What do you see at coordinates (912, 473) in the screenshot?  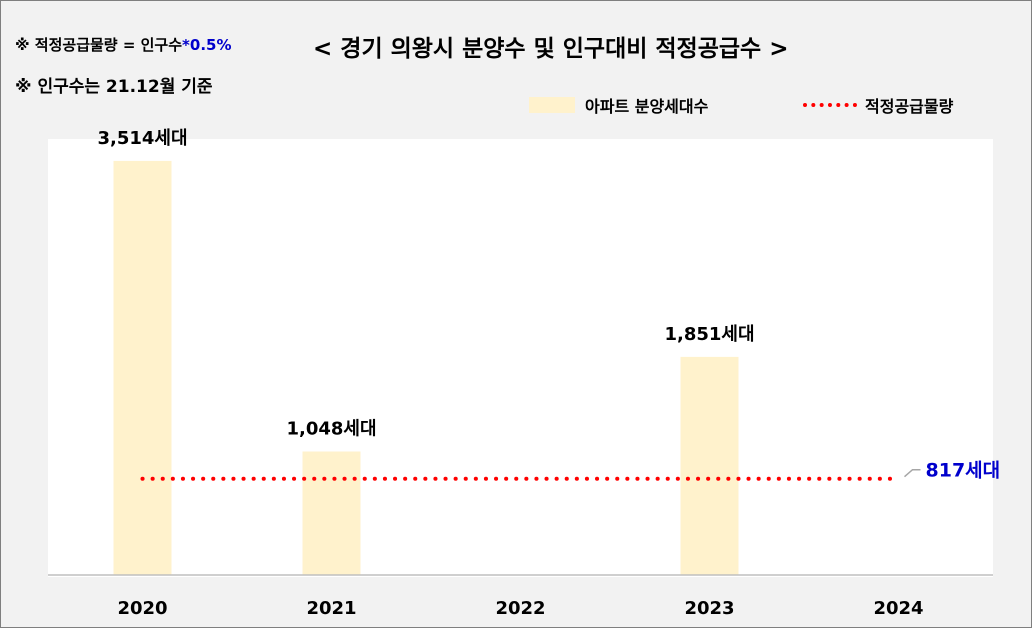 I see `target-leader-line` at bounding box center [912, 473].